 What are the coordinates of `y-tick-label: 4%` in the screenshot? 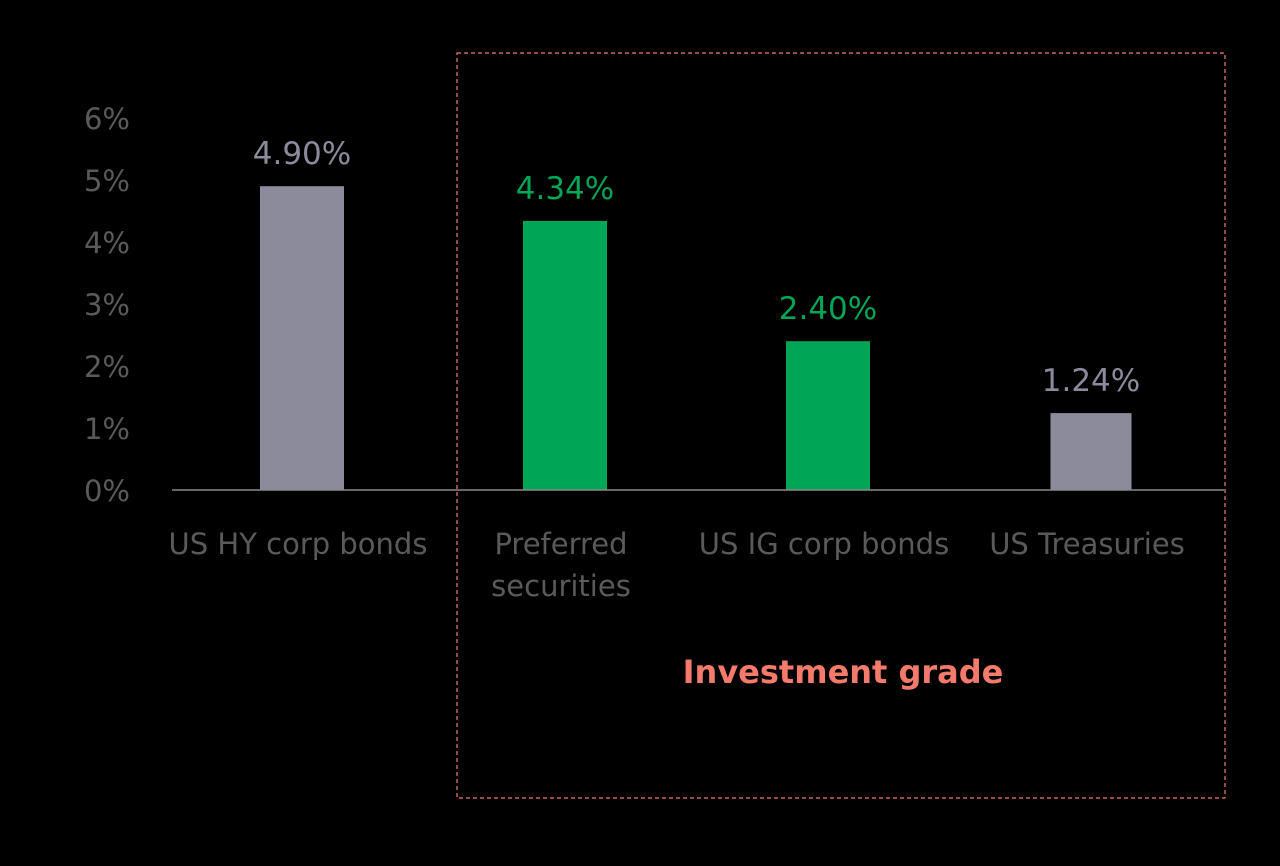 It's located at (107, 243).